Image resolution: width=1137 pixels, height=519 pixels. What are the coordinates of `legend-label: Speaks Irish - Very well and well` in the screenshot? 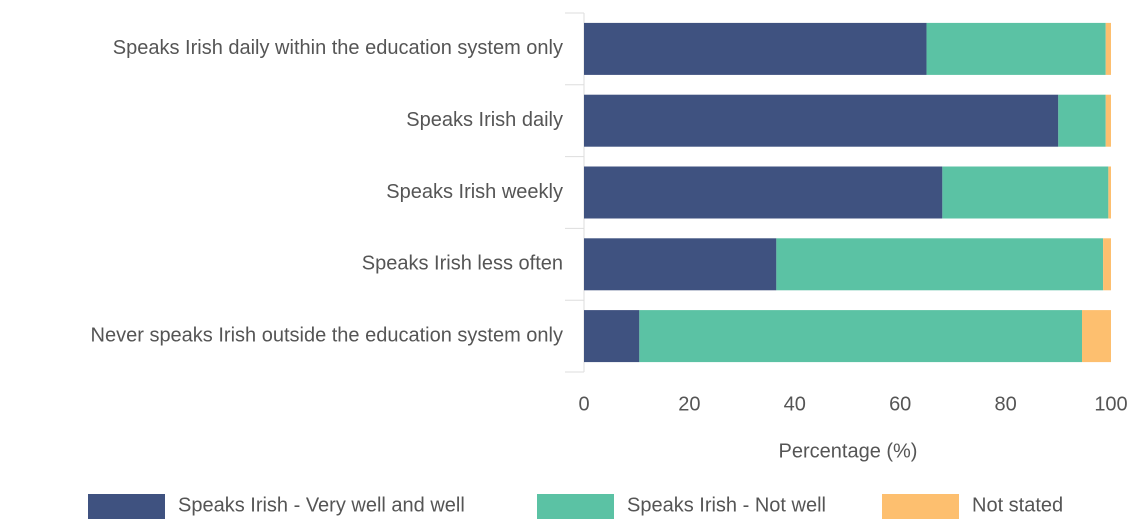 It's located at (321, 505).